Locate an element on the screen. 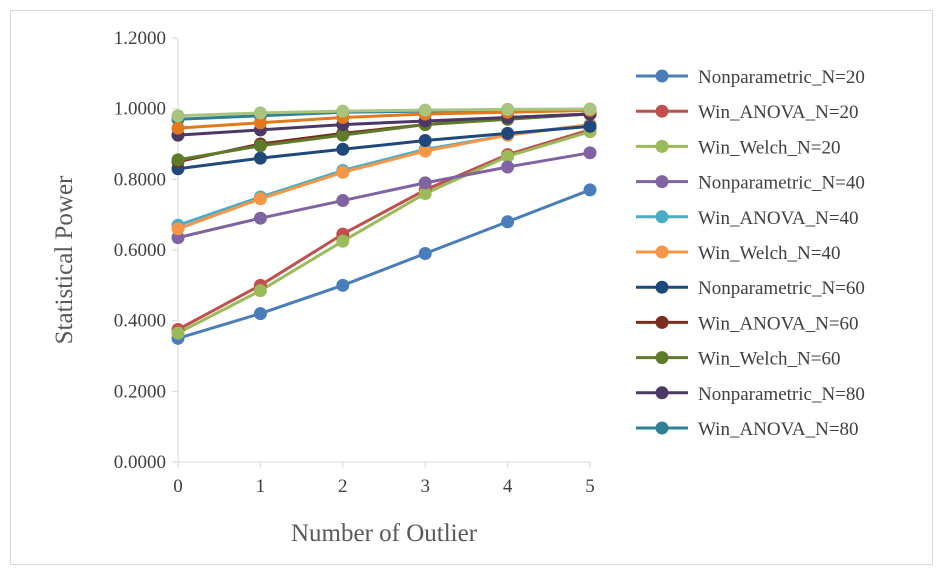 This screenshot has height=575, width=943. legend-label: Nonparametric_N=40 is located at coordinates (781, 183).